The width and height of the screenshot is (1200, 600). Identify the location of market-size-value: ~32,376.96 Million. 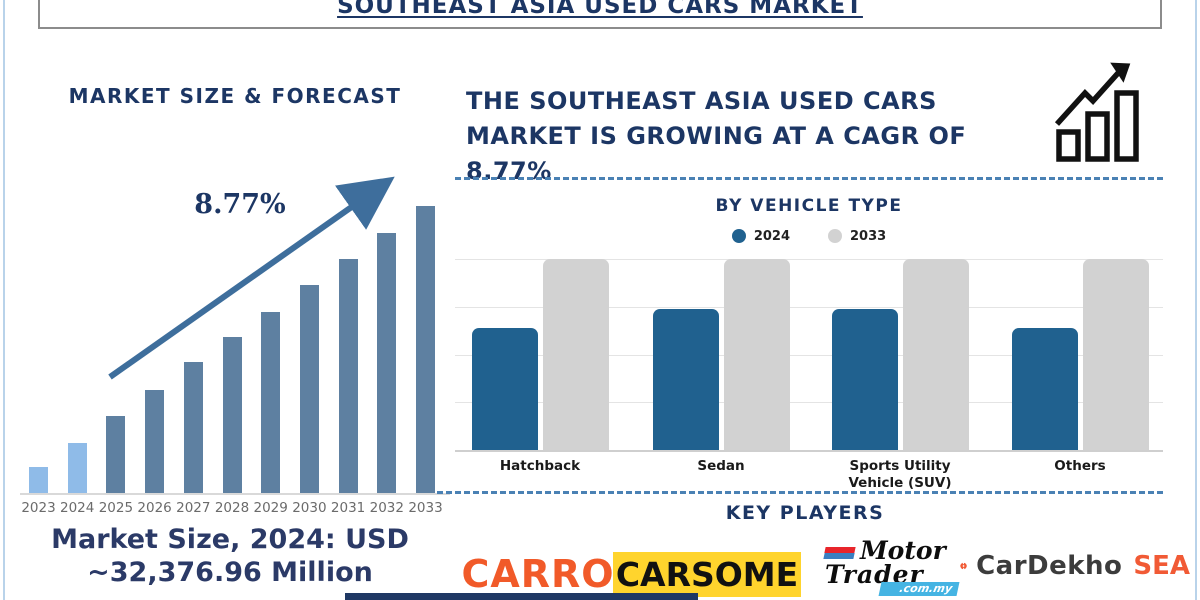
(230, 572).